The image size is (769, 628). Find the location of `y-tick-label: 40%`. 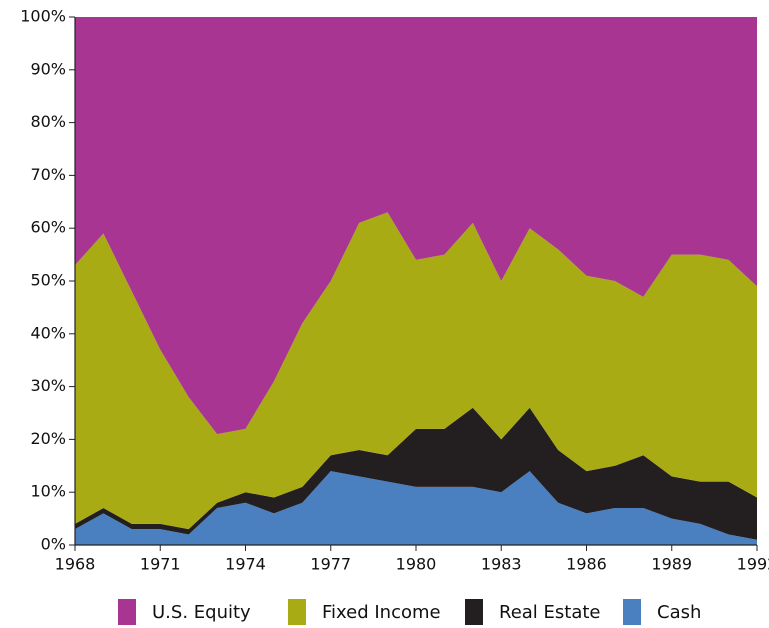

y-tick-label: 40% is located at coordinates (48, 332).